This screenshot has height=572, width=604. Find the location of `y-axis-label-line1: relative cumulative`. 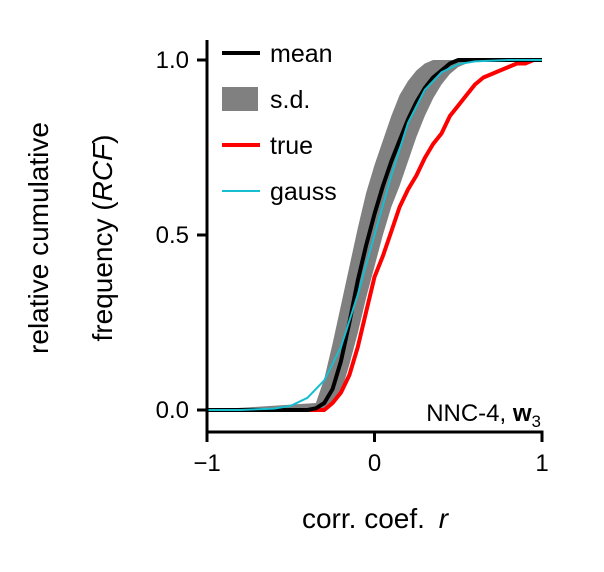

y-axis-label-line1: relative cumulative is located at coordinates (38, 238).